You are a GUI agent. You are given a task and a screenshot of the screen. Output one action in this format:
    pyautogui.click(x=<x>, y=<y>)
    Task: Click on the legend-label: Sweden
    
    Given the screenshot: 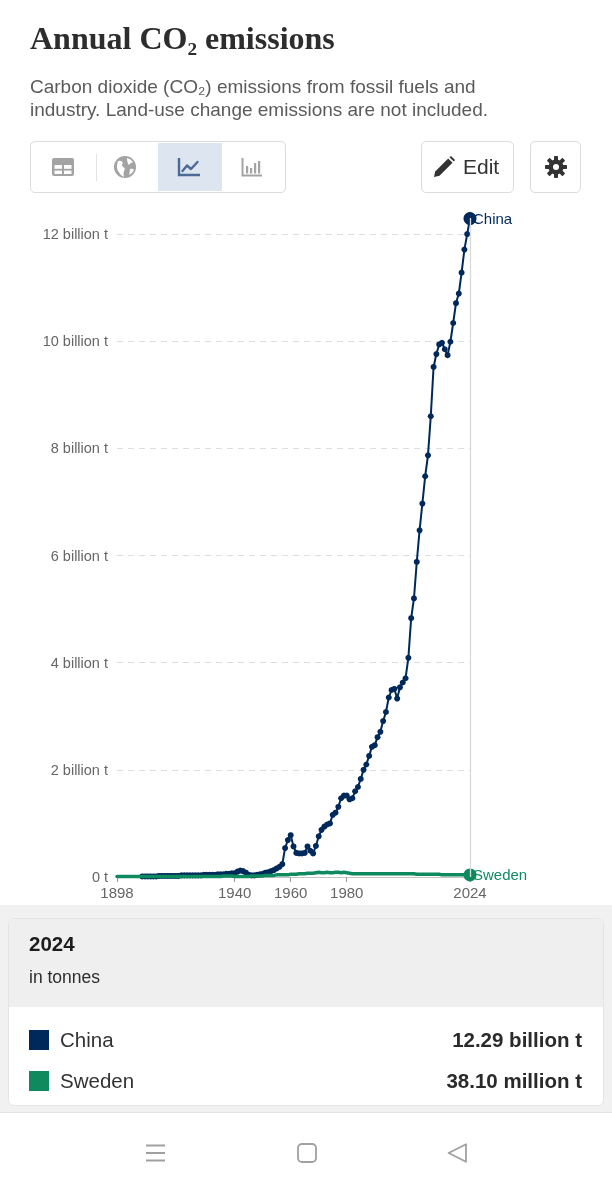 What is the action you would take?
    pyautogui.click(x=97, y=1081)
    